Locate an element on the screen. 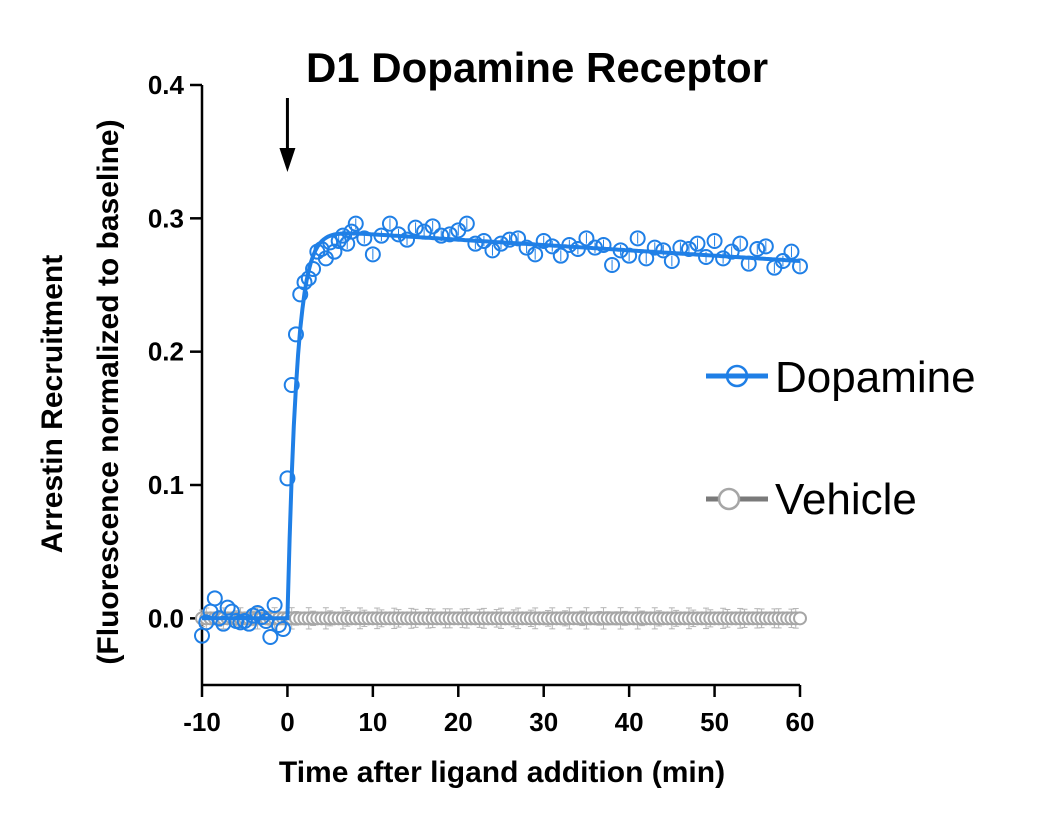 This screenshot has height=834, width=1043. y-tick-label: 0.0 is located at coordinates (166, 618).